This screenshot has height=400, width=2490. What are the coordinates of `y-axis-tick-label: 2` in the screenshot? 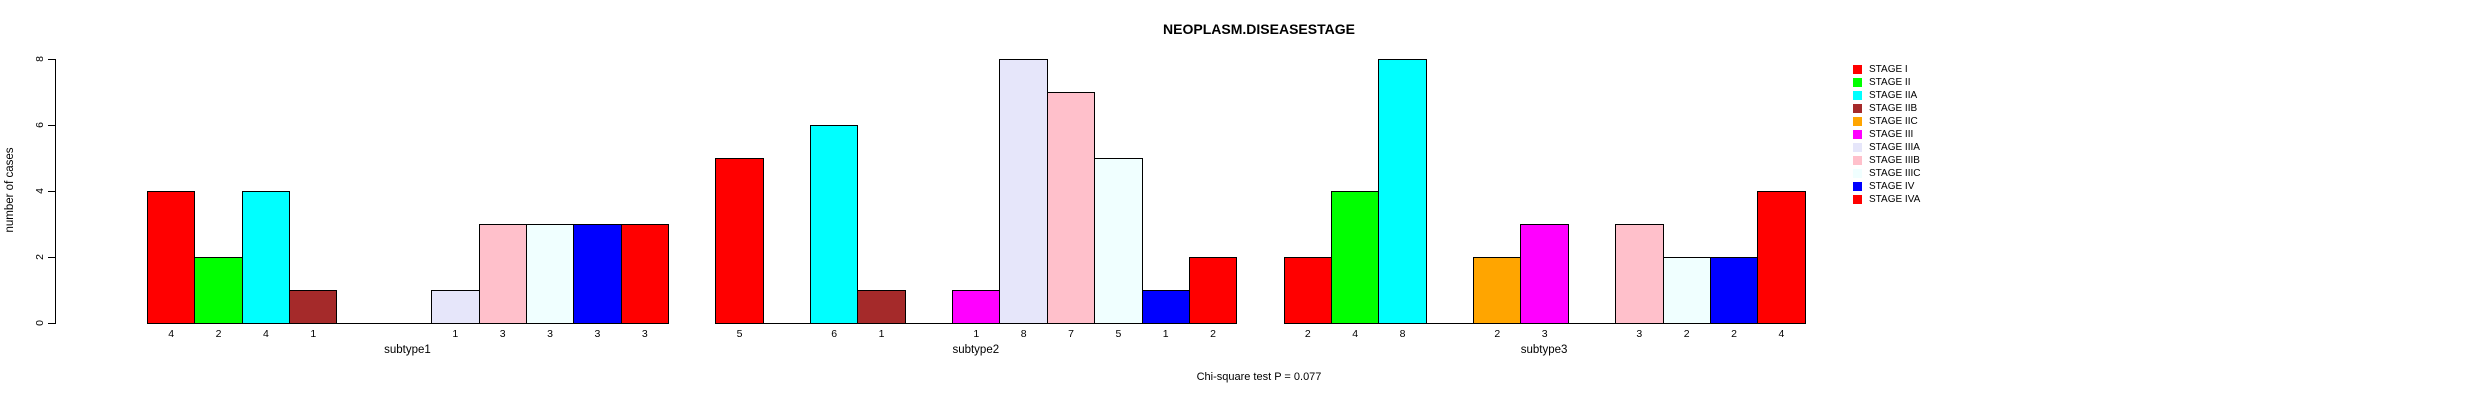 It's located at (40, 257).